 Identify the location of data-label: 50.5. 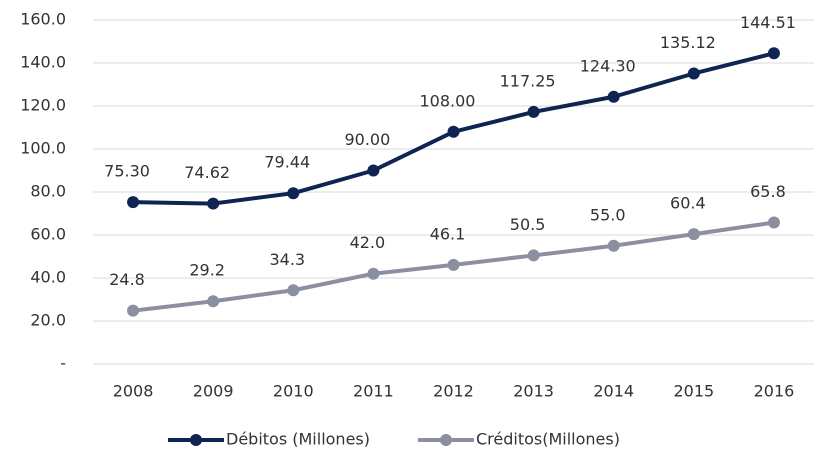
(528, 224).